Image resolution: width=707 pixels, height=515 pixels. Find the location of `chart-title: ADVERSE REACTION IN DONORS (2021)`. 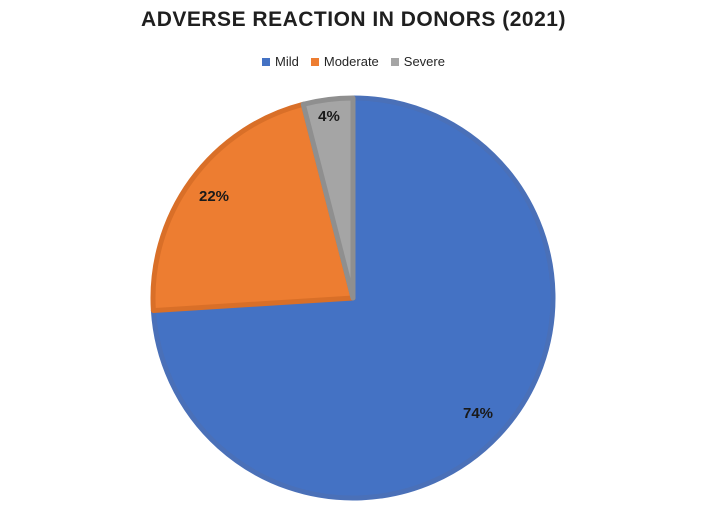

chart-title: ADVERSE REACTION IN DONORS (2021) is located at coordinates (353, 19).